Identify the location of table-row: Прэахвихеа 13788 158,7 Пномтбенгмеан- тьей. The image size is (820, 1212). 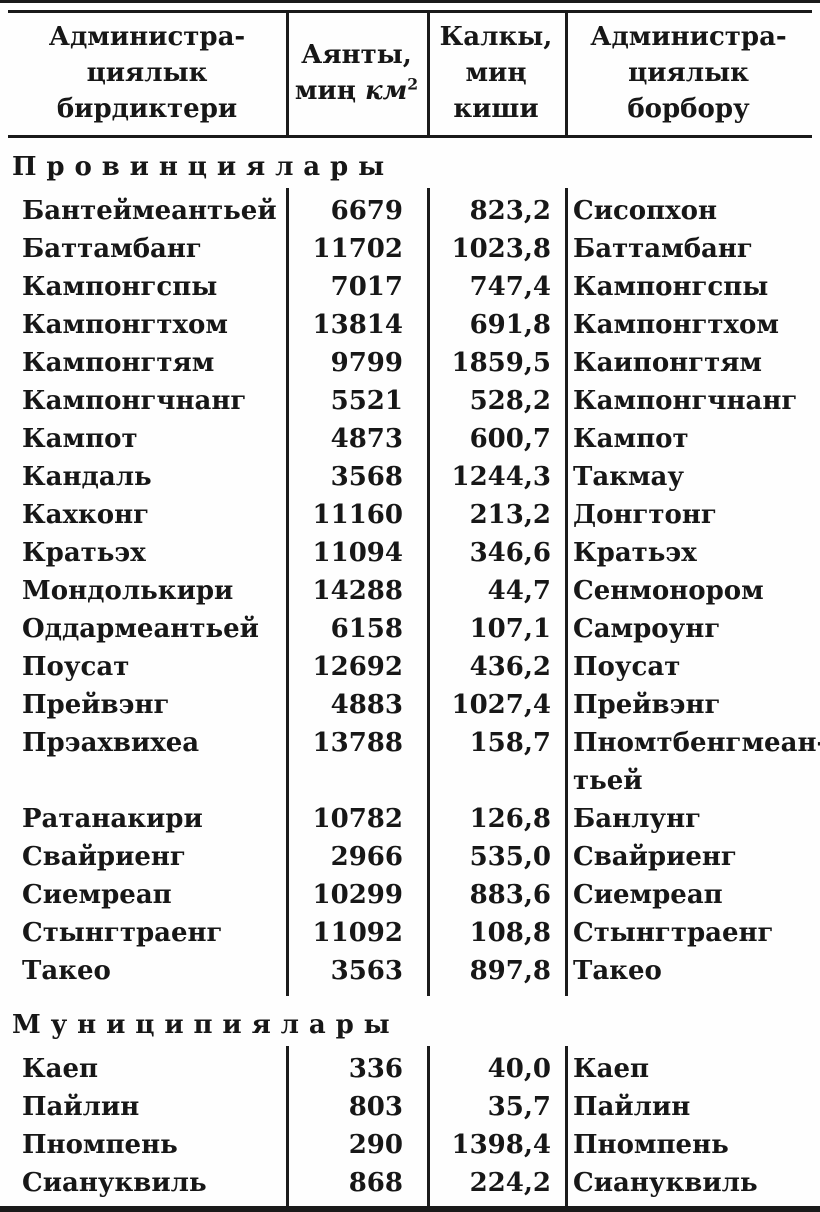
(414, 762).